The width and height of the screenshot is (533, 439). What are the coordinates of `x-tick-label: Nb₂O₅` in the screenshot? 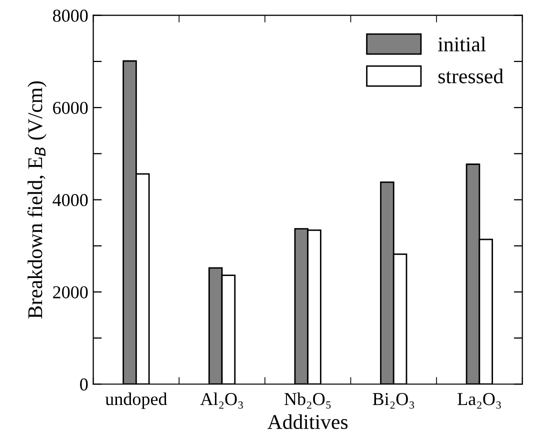 It's located at (307, 400).